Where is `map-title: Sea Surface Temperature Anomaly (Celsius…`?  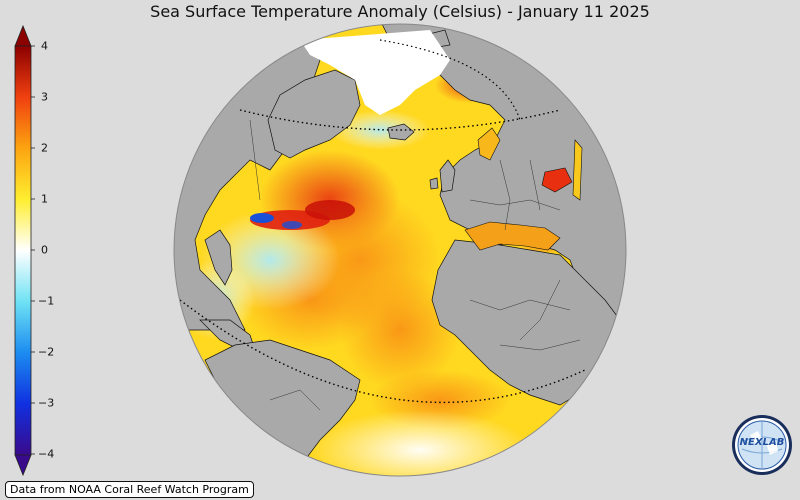
map-title: Sea Surface Temperature Anomaly (Celsius… is located at coordinates (400, 11).